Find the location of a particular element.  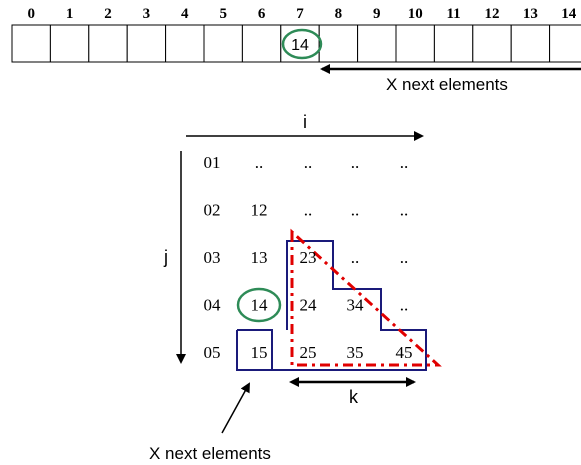

grid-cell-value: 35 is located at coordinates (355, 352).